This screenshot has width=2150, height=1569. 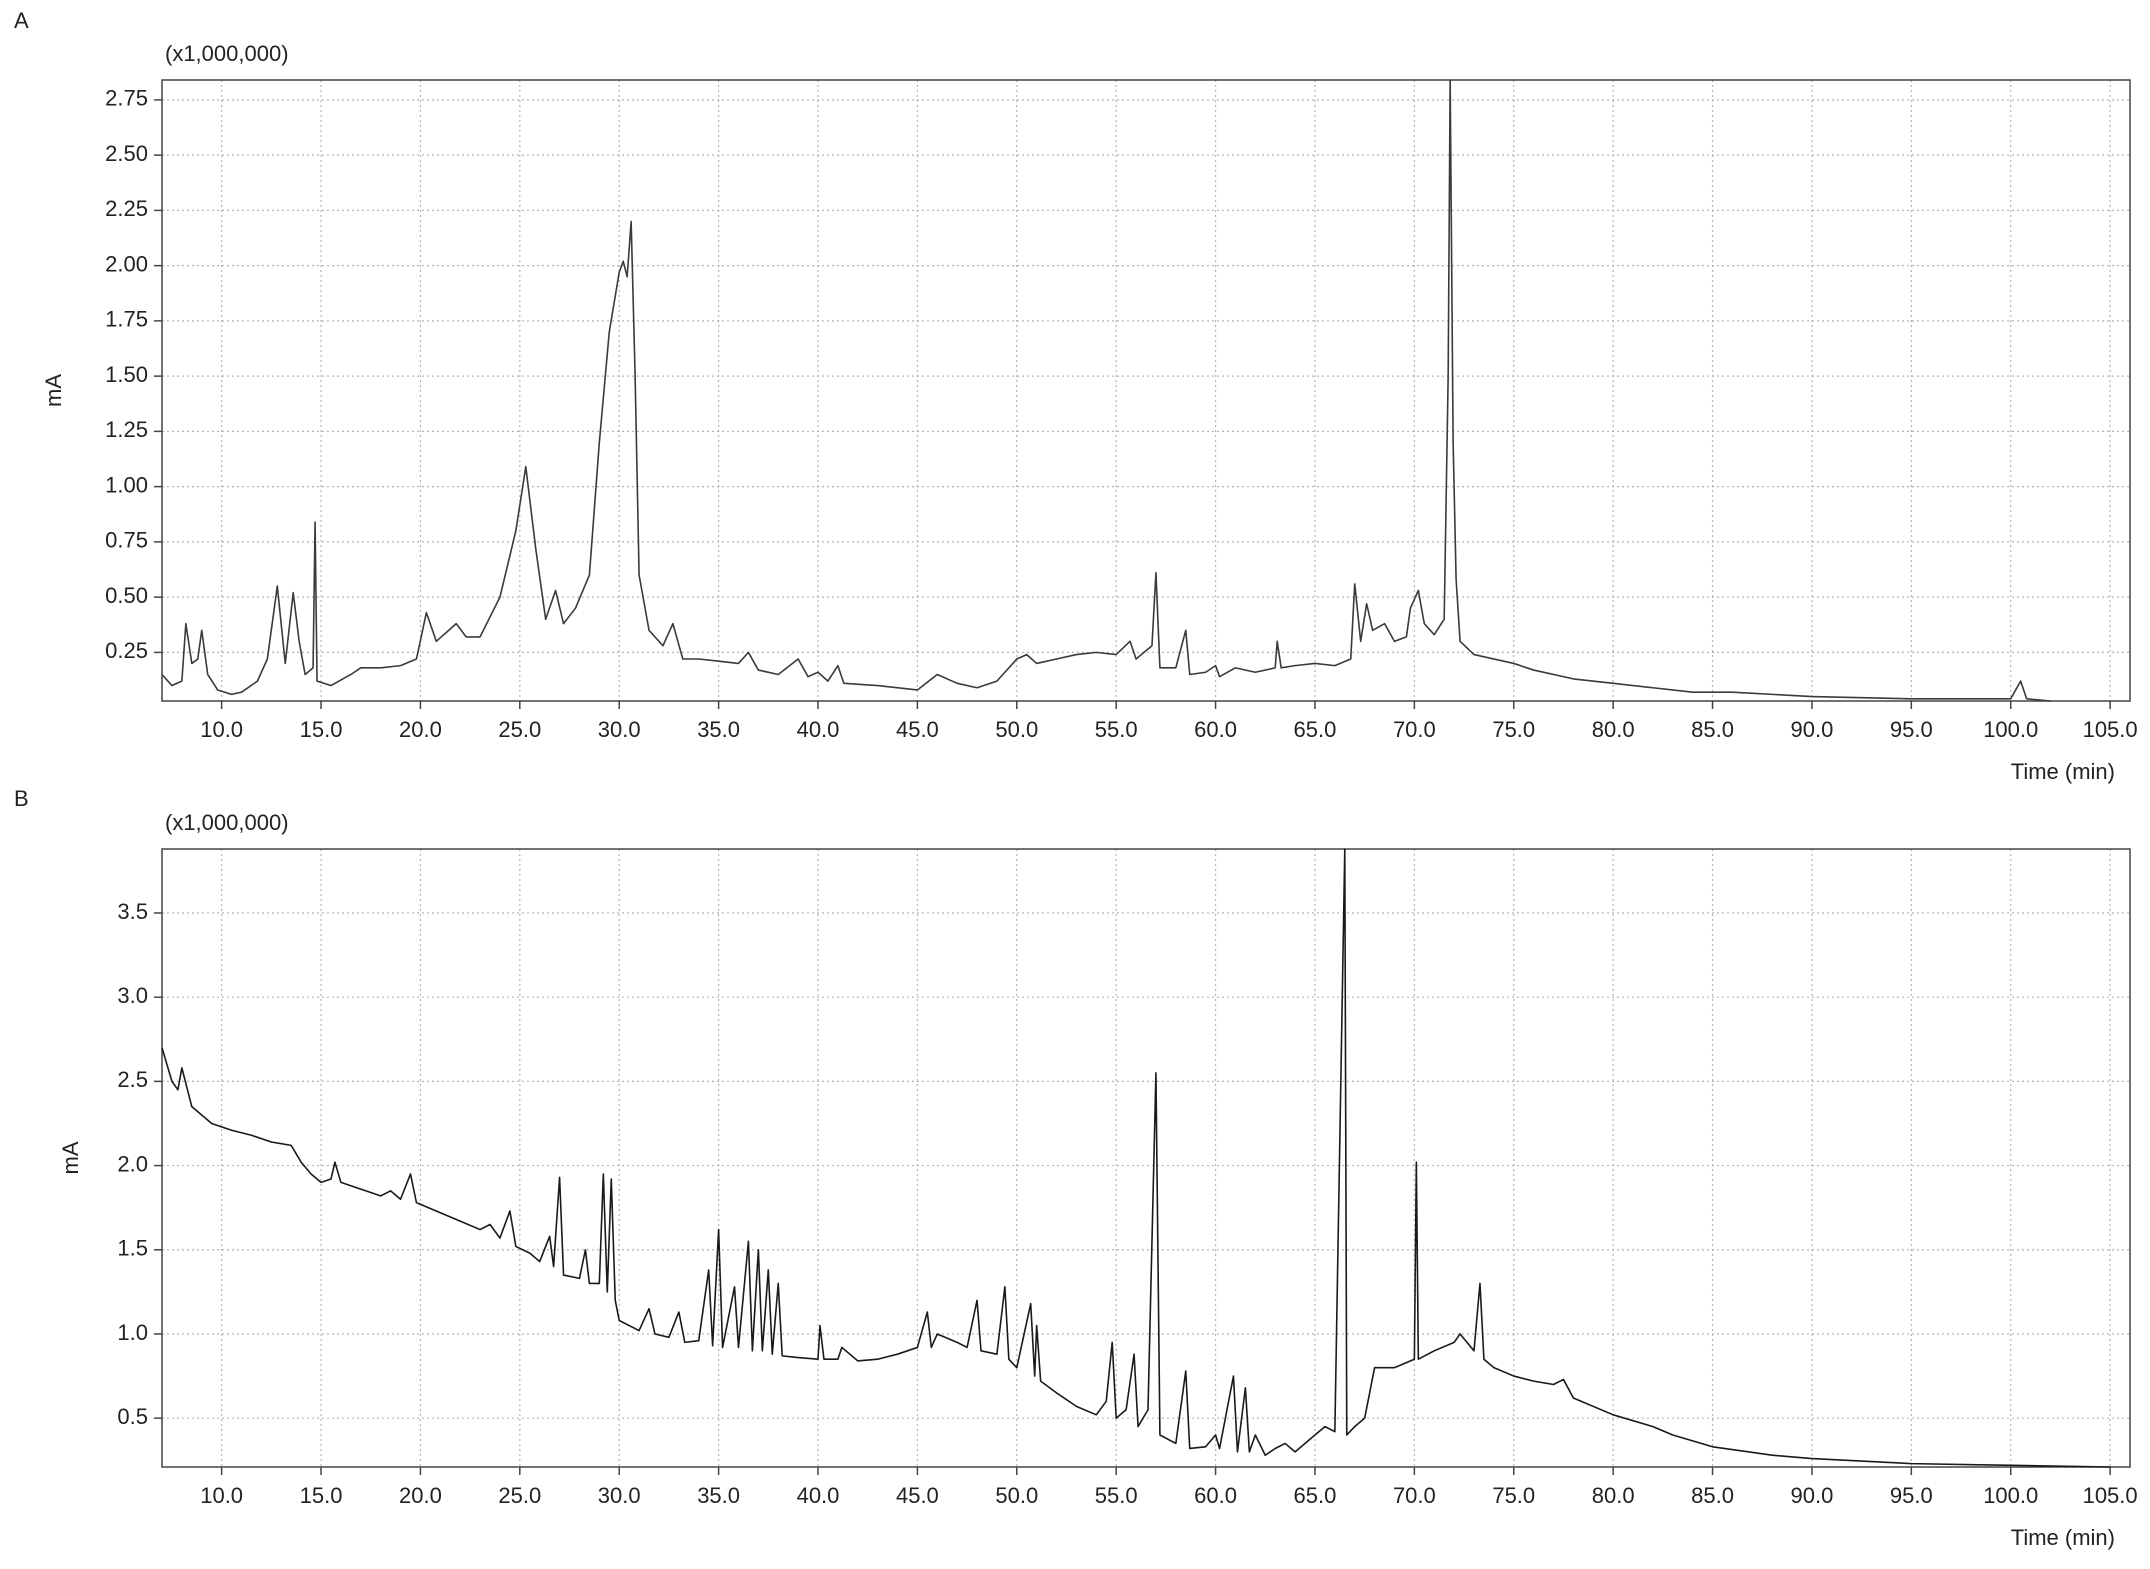 What do you see at coordinates (126, 263) in the screenshot?
I see `y-tick-label: 2.00` at bounding box center [126, 263].